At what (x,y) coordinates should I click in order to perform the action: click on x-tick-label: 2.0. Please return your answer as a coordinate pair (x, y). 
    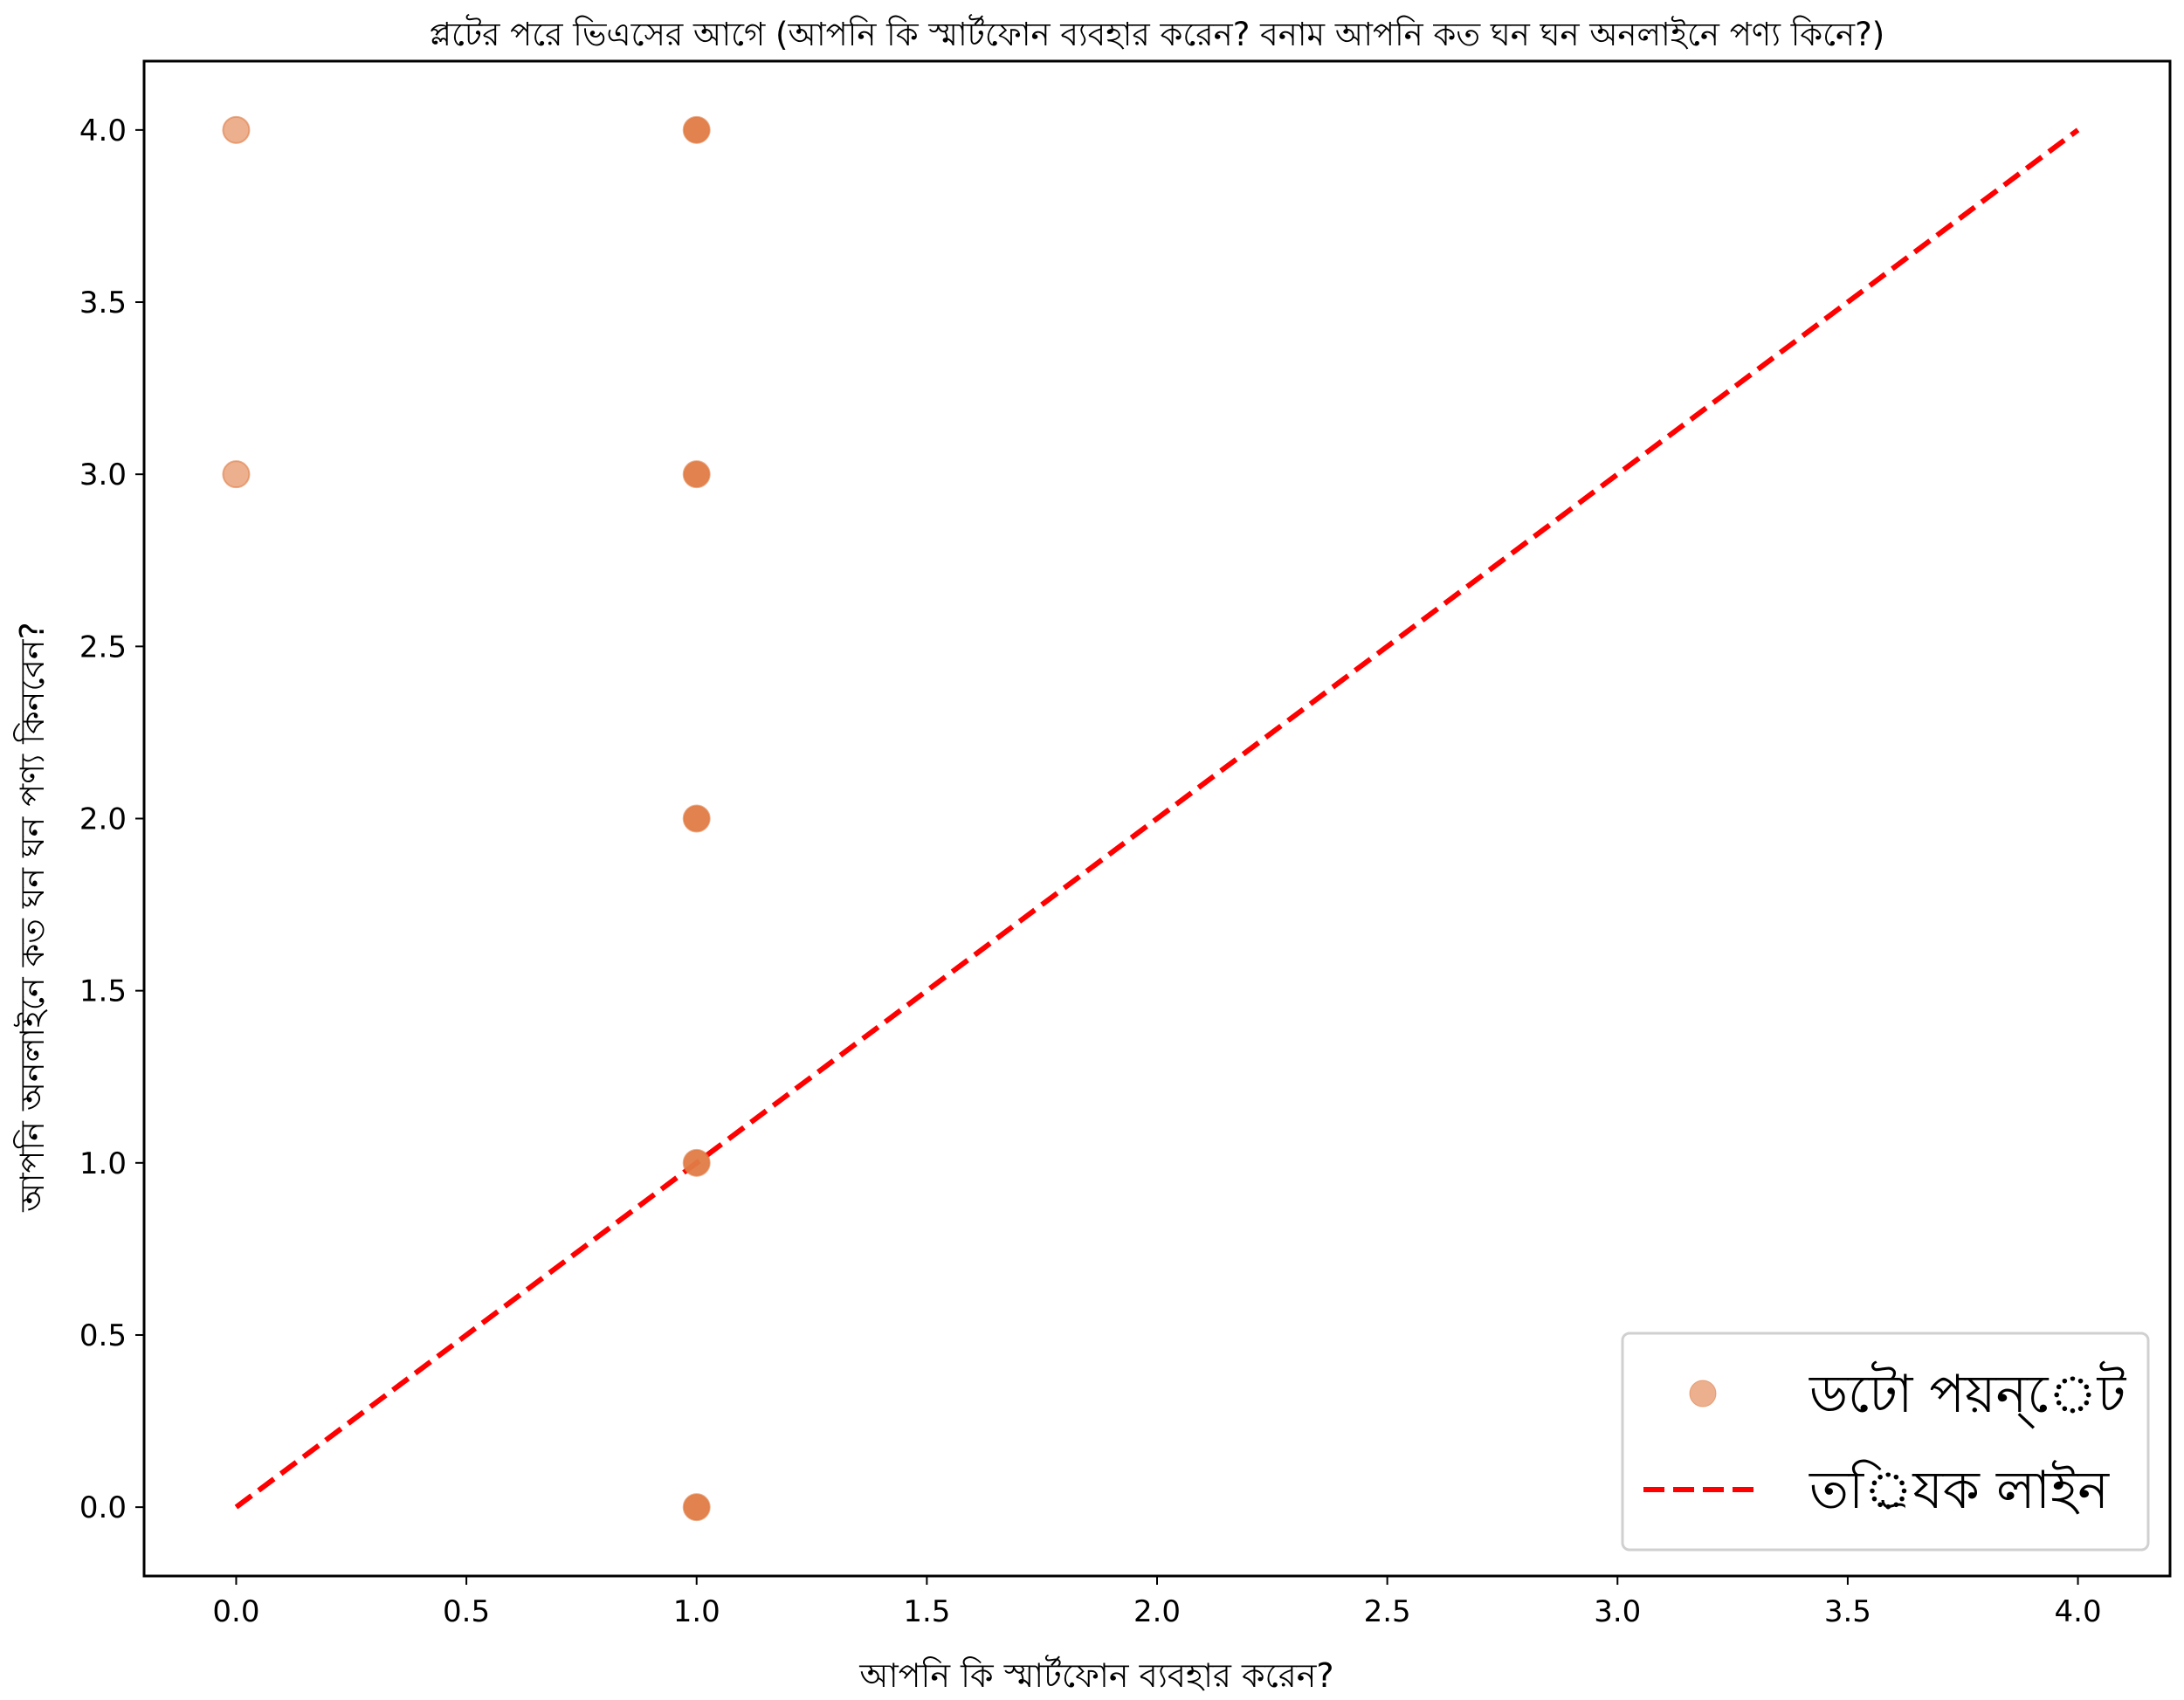
    Looking at the image, I should click on (1157, 1611).